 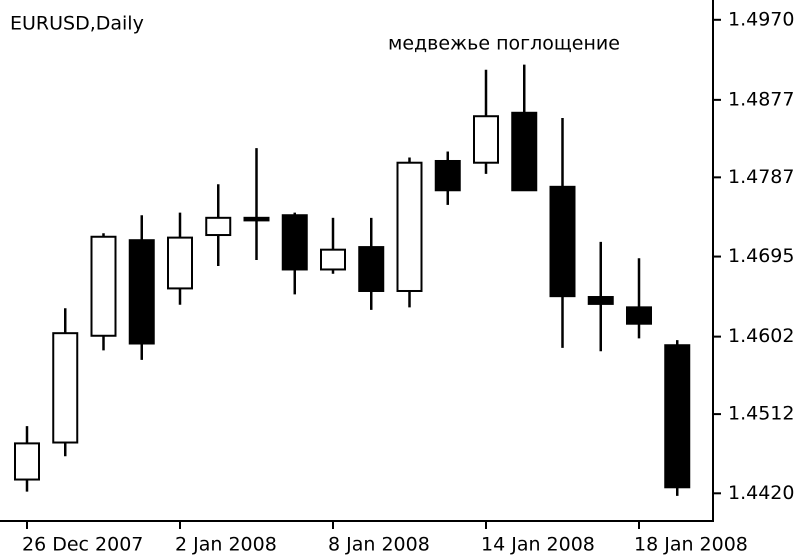 What do you see at coordinates (504, 44) in the screenshot?
I see `annotation: медвежье поглощение` at bounding box center [504, 44].